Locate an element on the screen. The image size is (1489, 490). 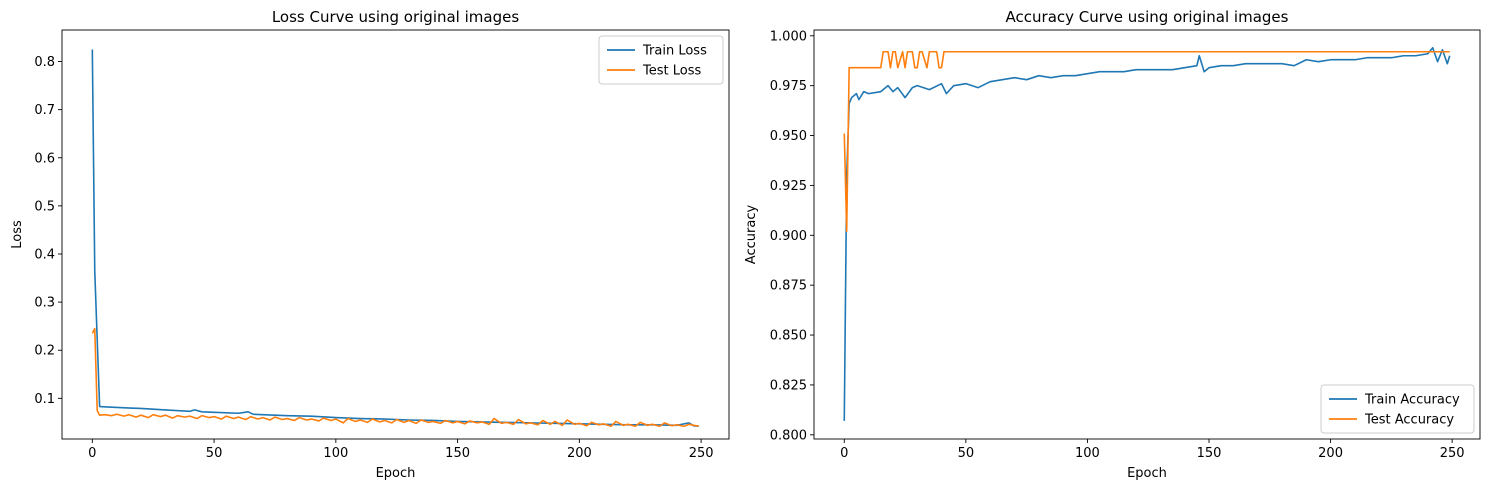
y-axis-label: Accuracy is located at coordinates (751, 235).